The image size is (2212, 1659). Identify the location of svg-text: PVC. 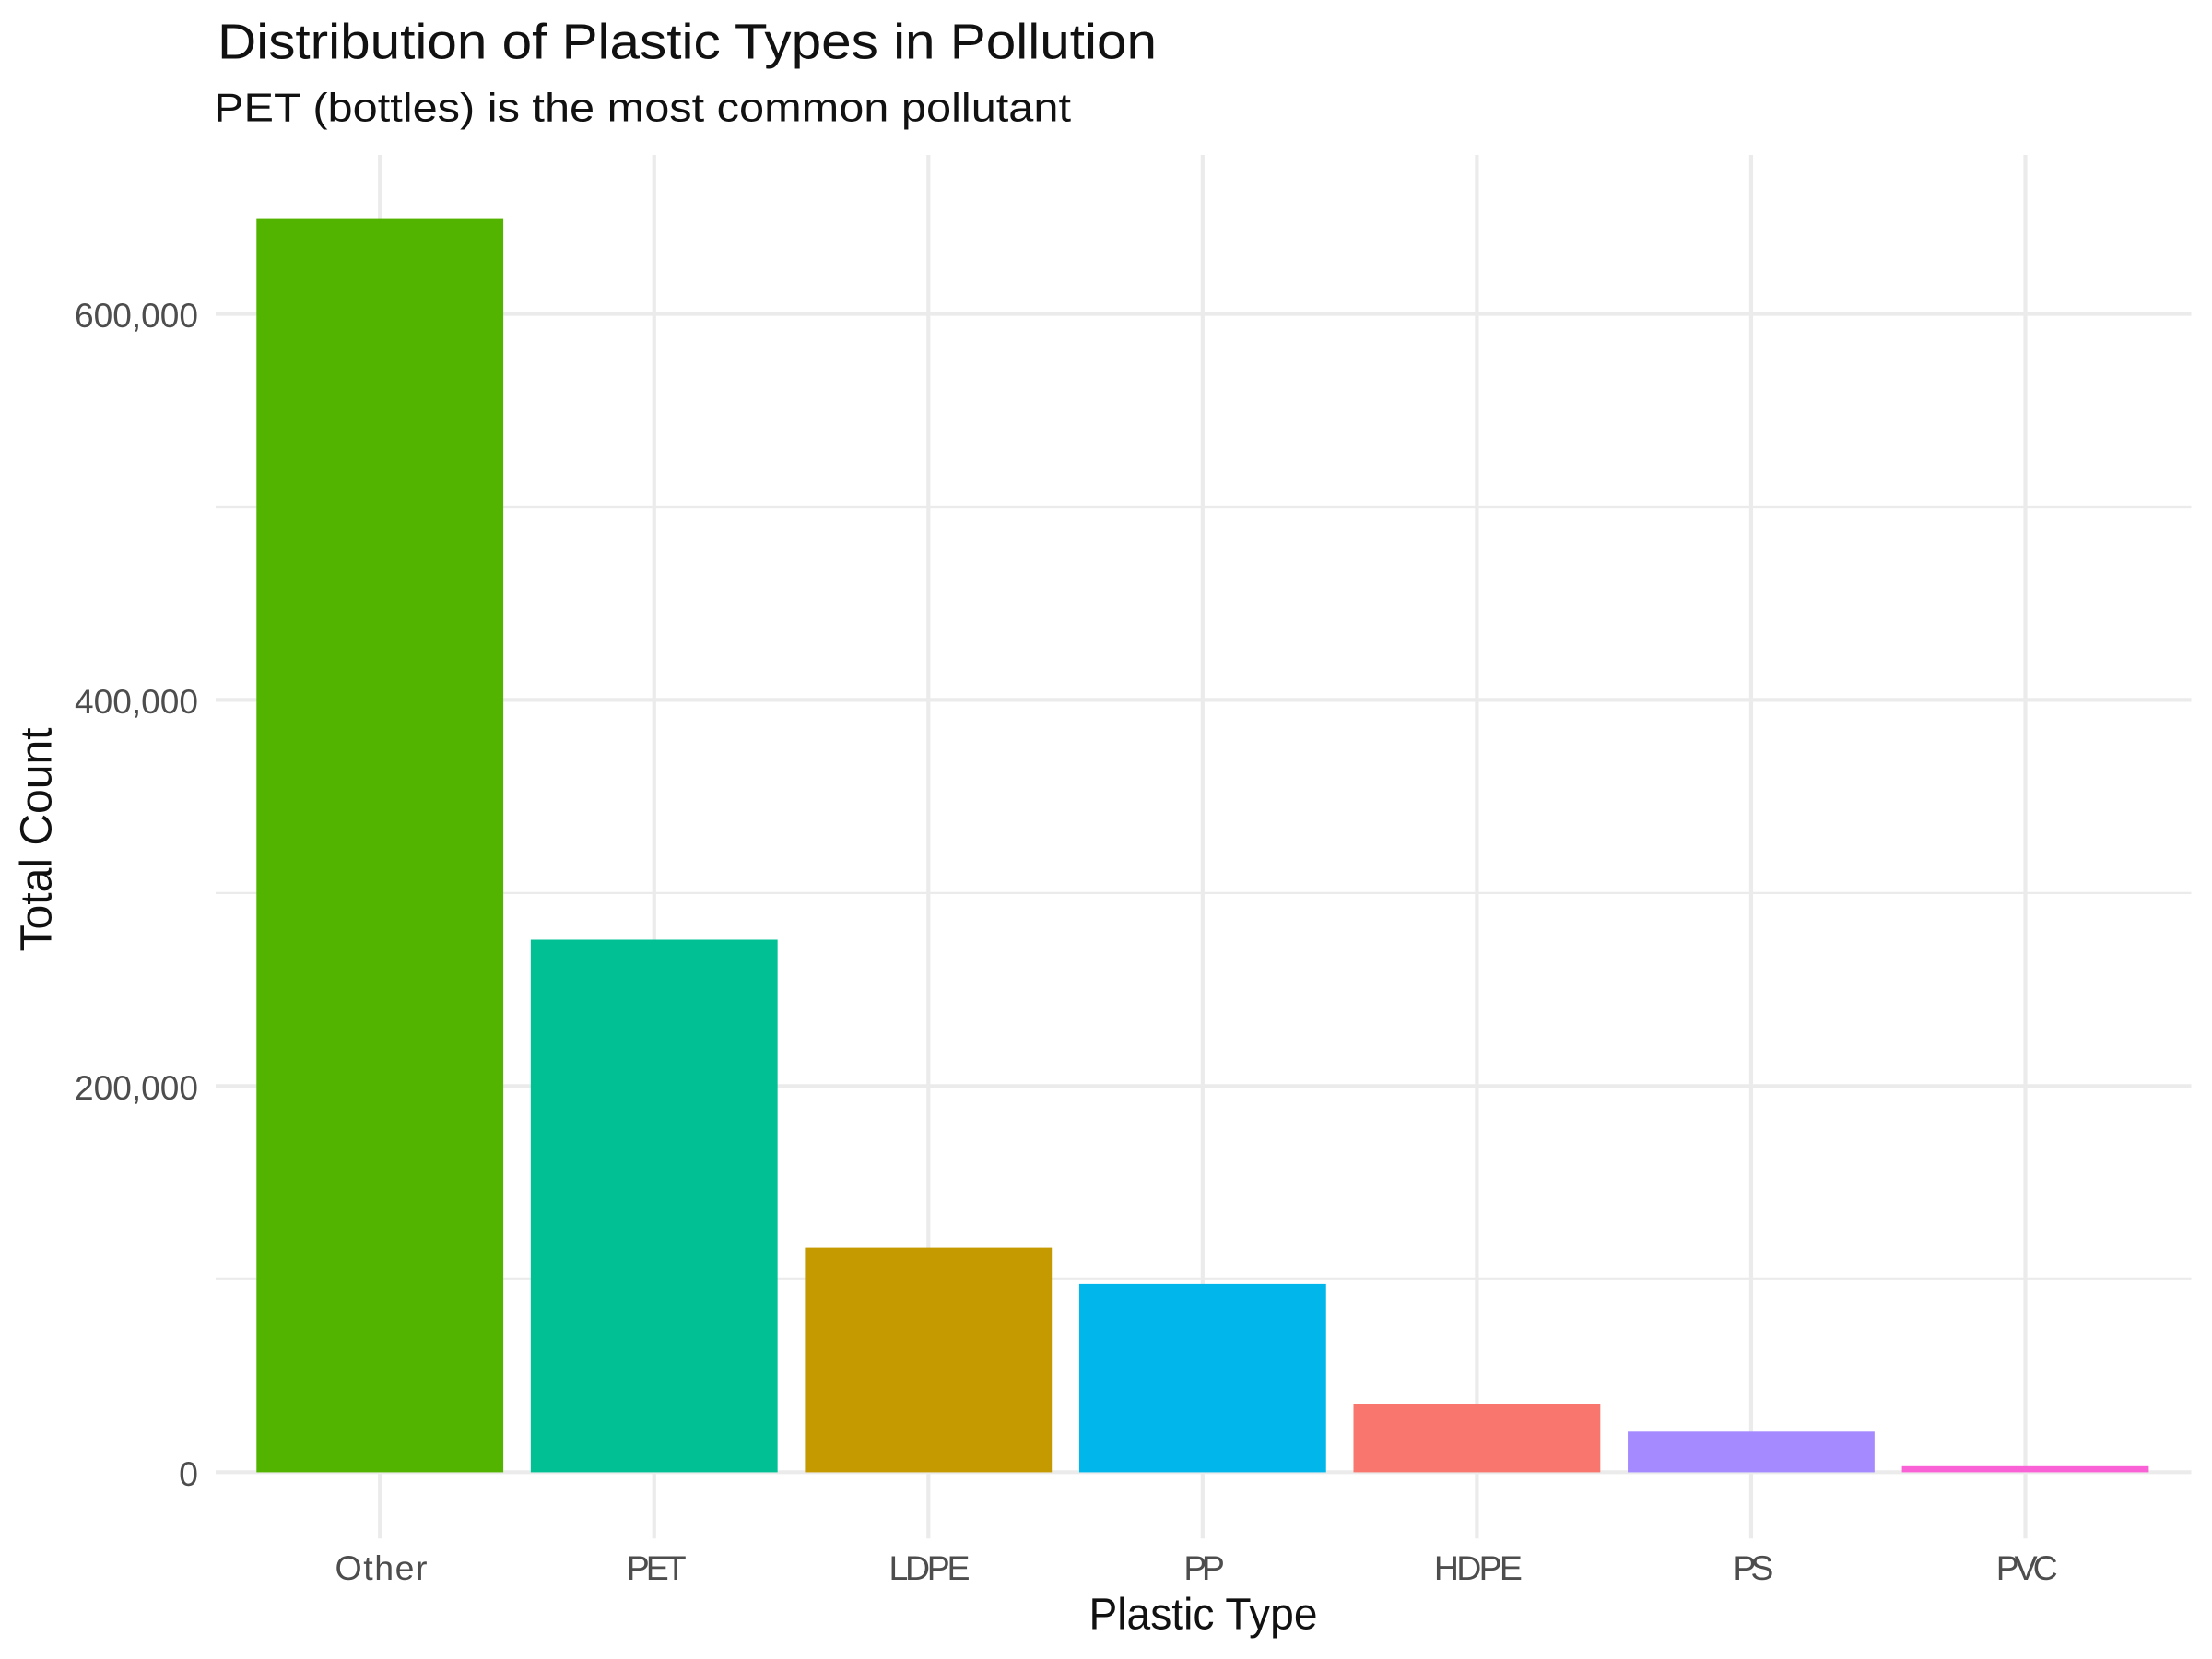
(2027, 1567).